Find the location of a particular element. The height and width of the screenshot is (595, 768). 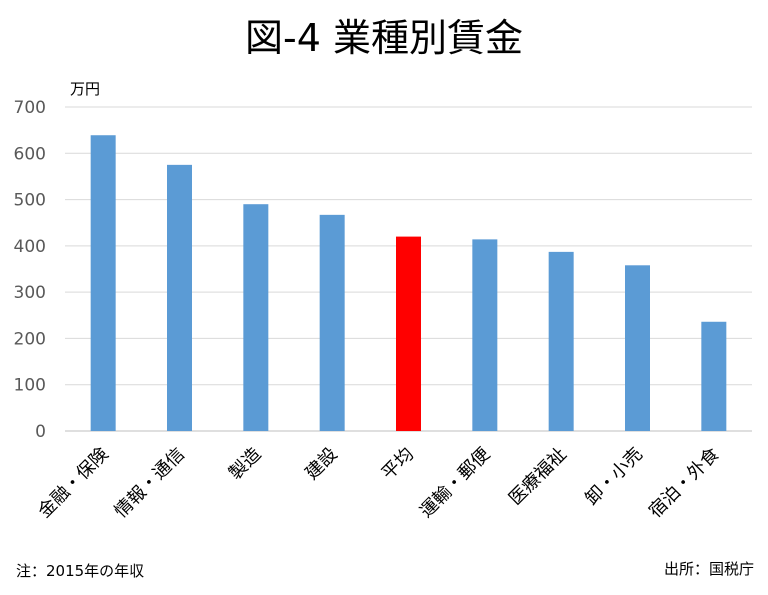

y-tick-label: 300 is located at coordinates (30, 293).